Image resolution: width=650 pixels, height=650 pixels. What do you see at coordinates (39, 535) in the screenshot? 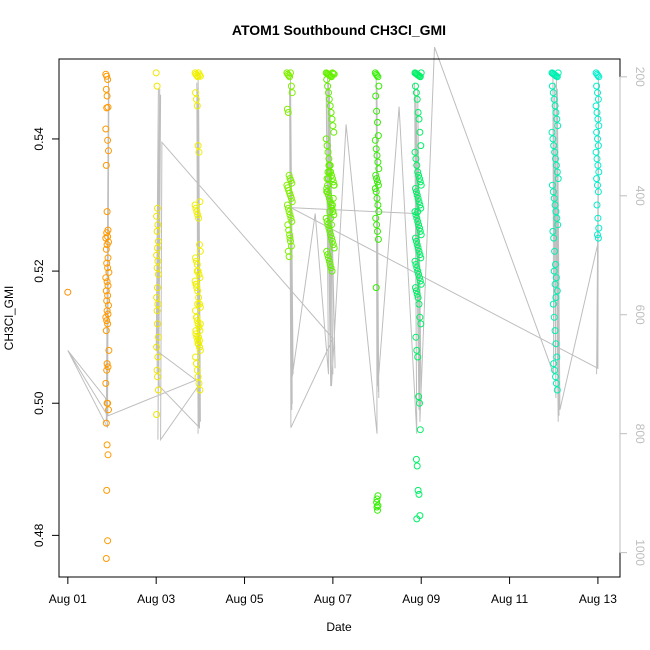
I see `y-tick-label: 0.48` at bounding box center [39, 535].